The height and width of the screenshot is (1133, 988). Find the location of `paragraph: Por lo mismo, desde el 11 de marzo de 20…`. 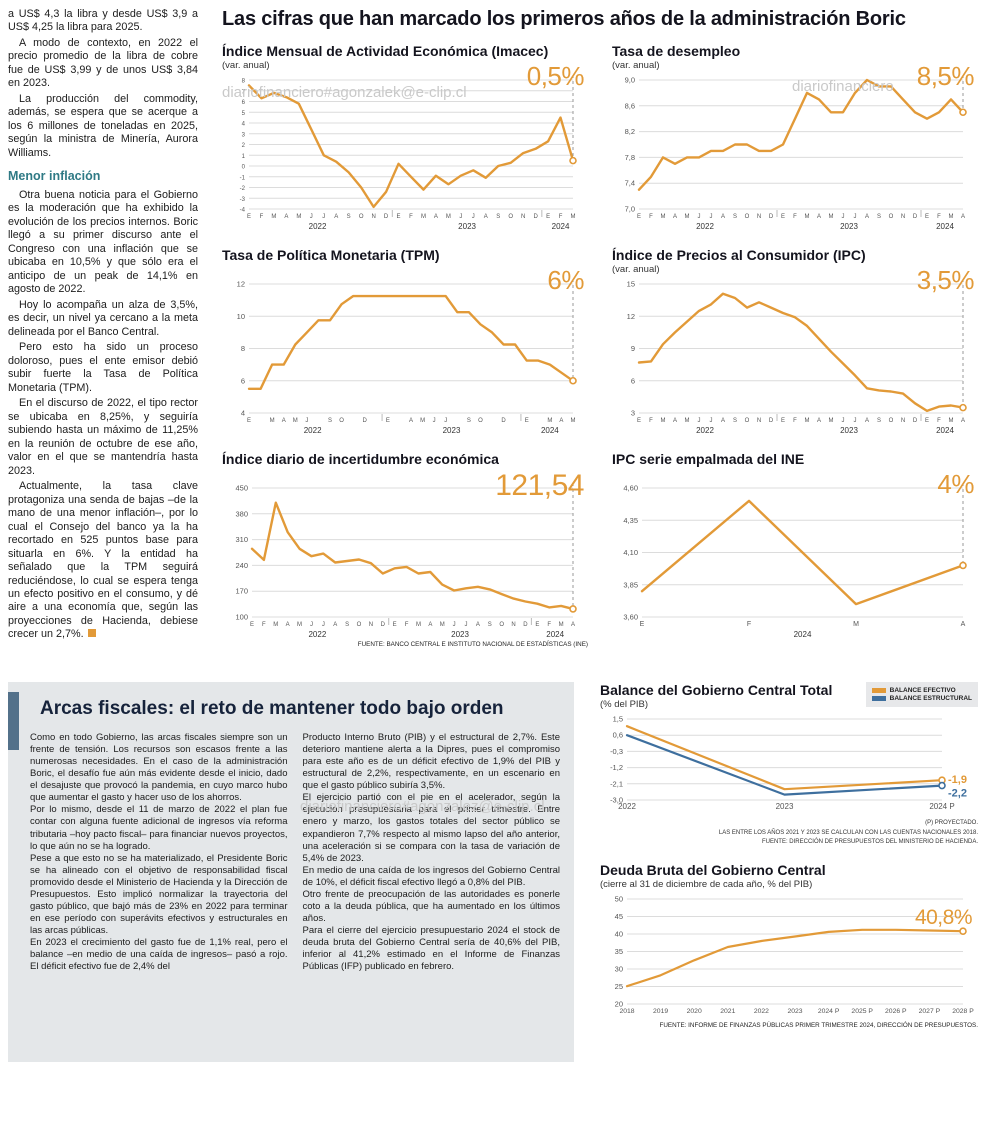

paragraph: Por lo mismo, desde el 11 de marzo de 20… is located at coordinates (159, 828).